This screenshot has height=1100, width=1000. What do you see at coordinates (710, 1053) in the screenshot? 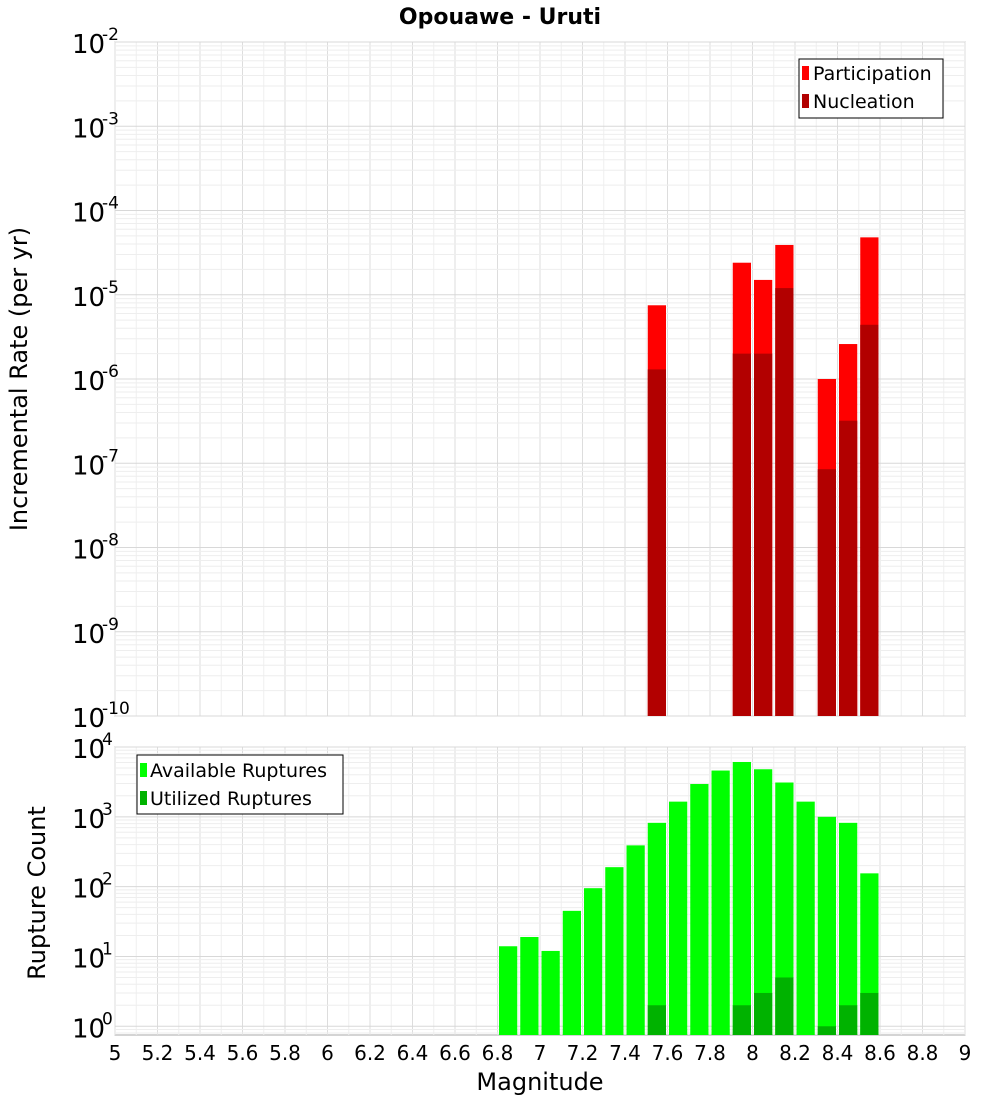
I see `x-tick-label: 7.8` at bounding box center [710, 1053].